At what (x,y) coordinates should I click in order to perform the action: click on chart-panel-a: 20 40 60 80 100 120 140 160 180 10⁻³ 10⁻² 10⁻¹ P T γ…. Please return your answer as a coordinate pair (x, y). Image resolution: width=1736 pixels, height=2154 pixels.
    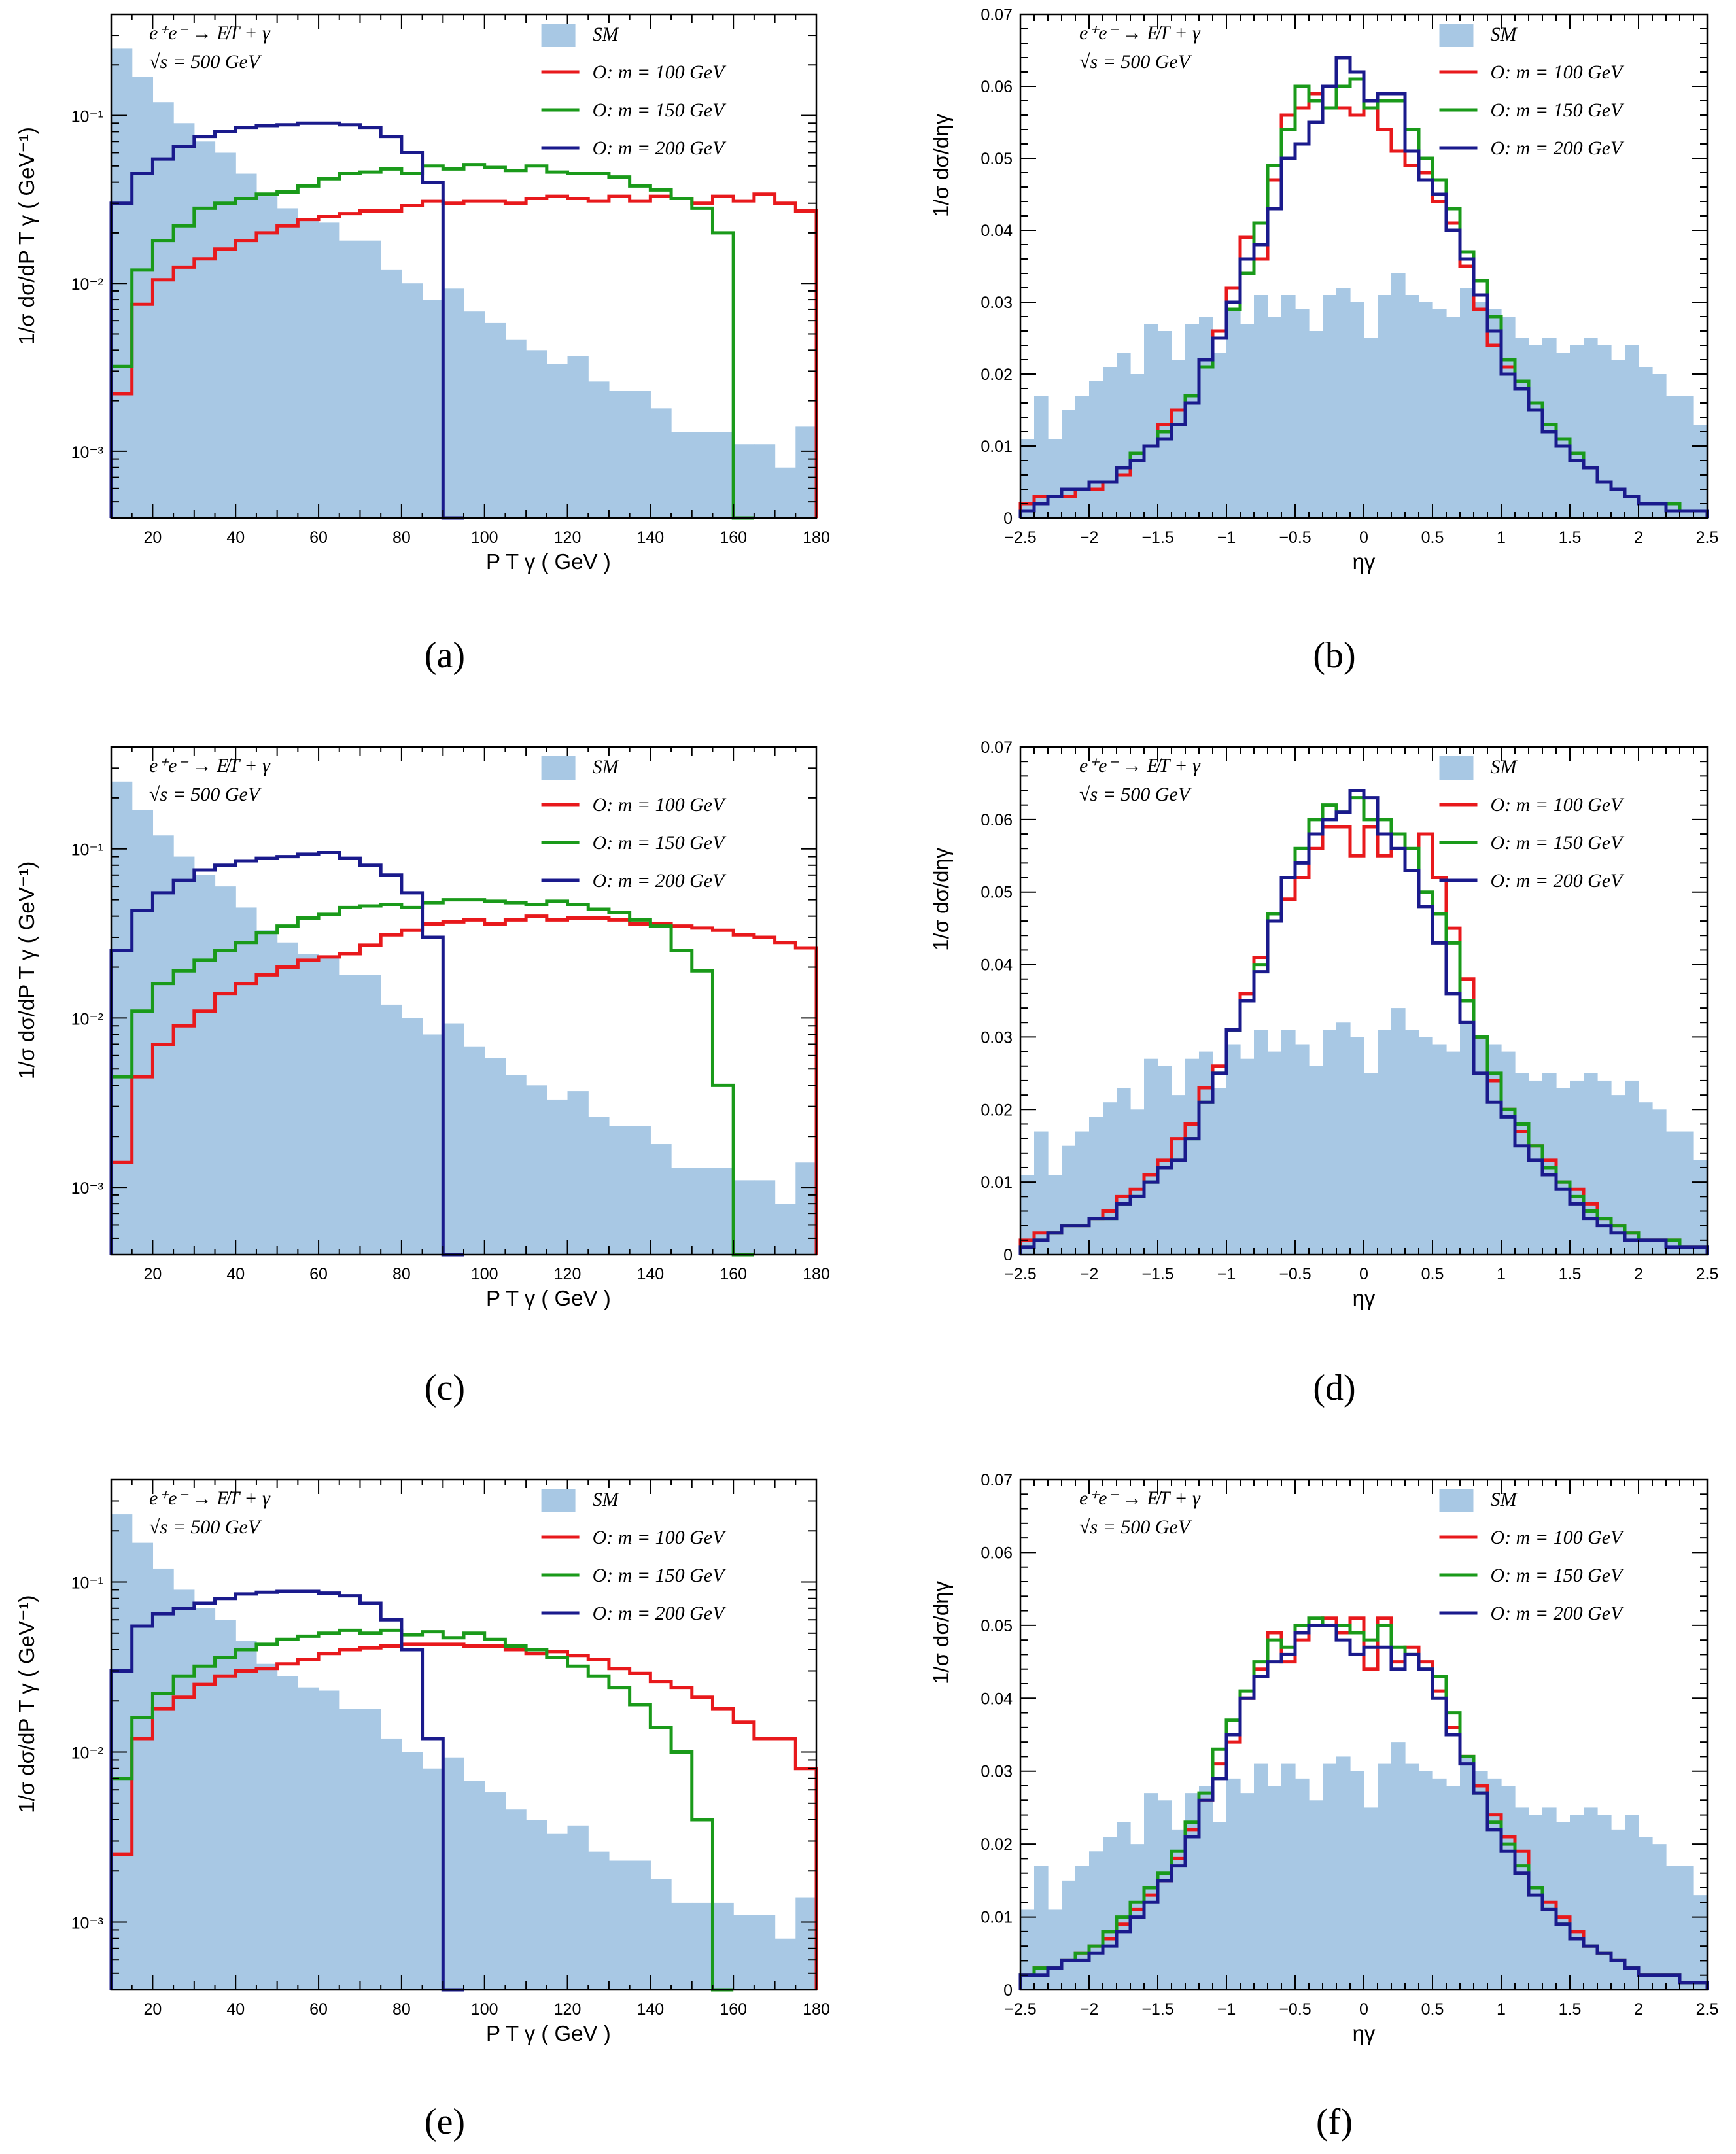
    Looking at the image, I should click on (422, 293).